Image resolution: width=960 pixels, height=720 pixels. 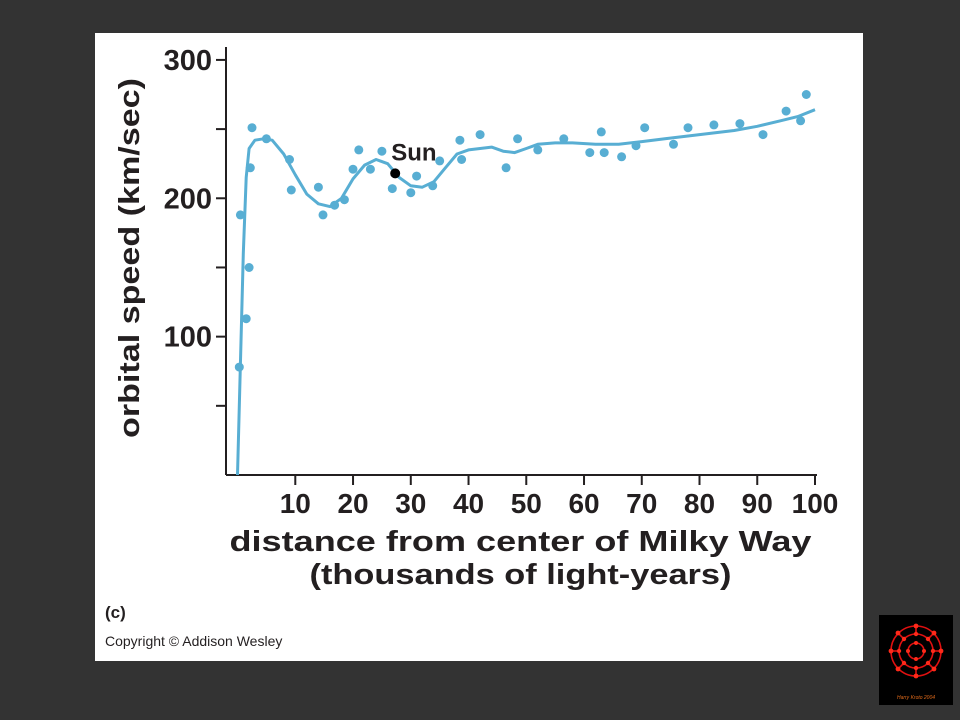 What do you see at coordinates (188, 338) in the screenshot?
I see `y-tick-label: 100` at bounding box center [188, 338].